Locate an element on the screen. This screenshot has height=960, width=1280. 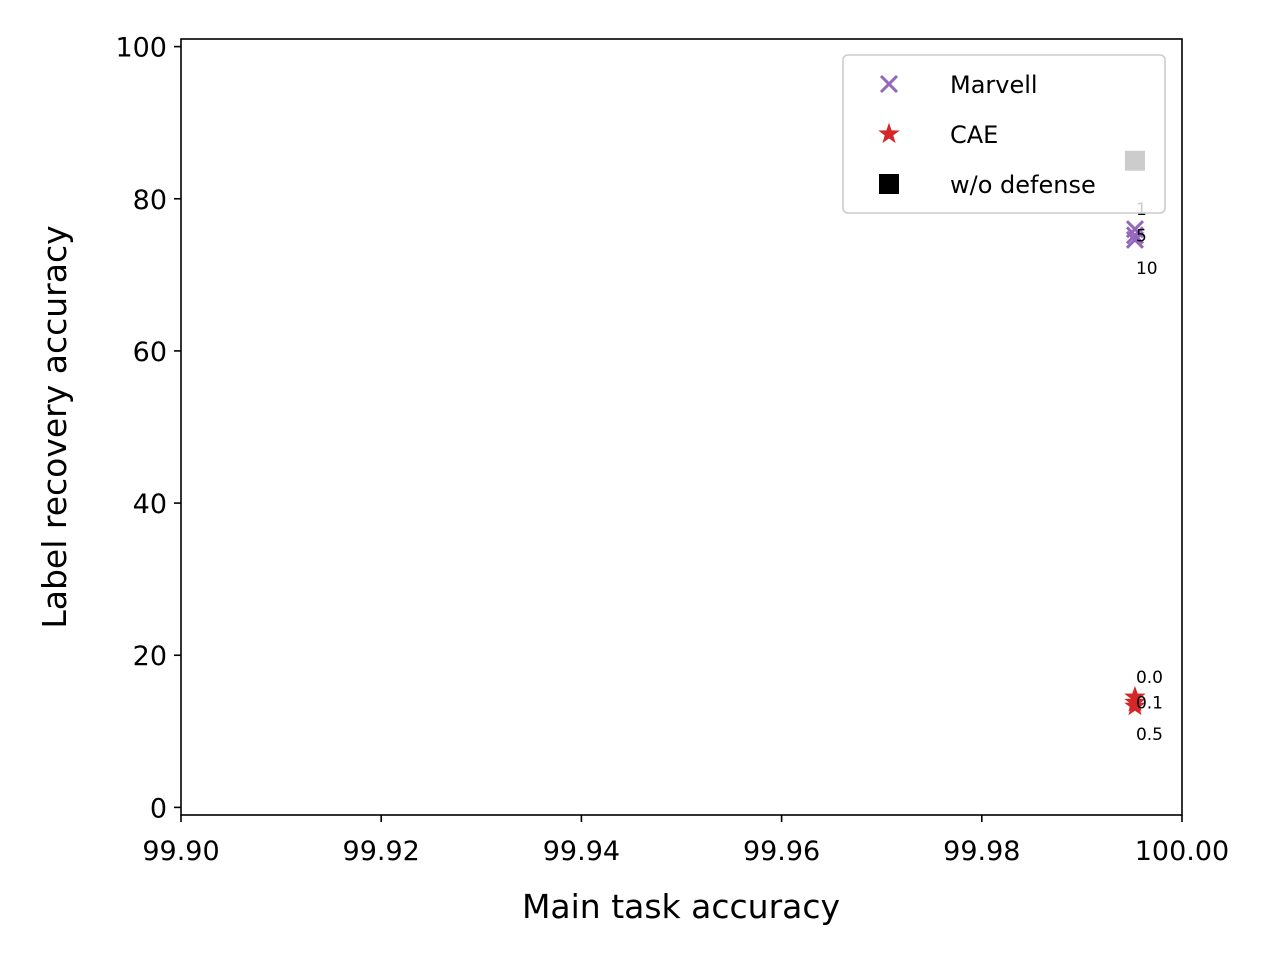
y-tick-label: 0 is located at coordinates (158, 808).